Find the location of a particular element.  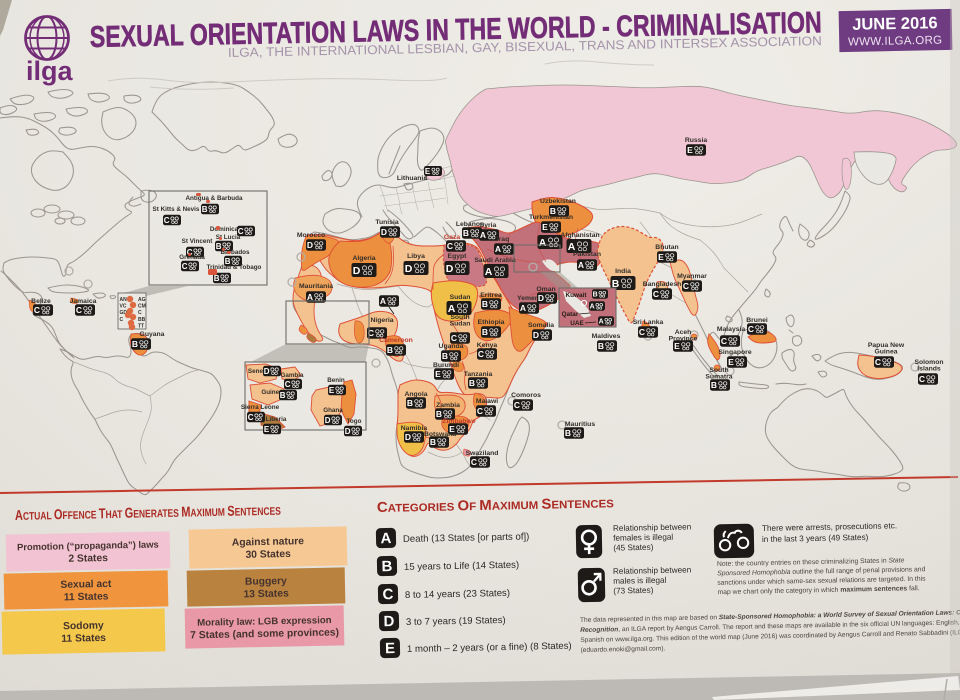

svg-text: Pakistan is located at coordinates (587, 254).